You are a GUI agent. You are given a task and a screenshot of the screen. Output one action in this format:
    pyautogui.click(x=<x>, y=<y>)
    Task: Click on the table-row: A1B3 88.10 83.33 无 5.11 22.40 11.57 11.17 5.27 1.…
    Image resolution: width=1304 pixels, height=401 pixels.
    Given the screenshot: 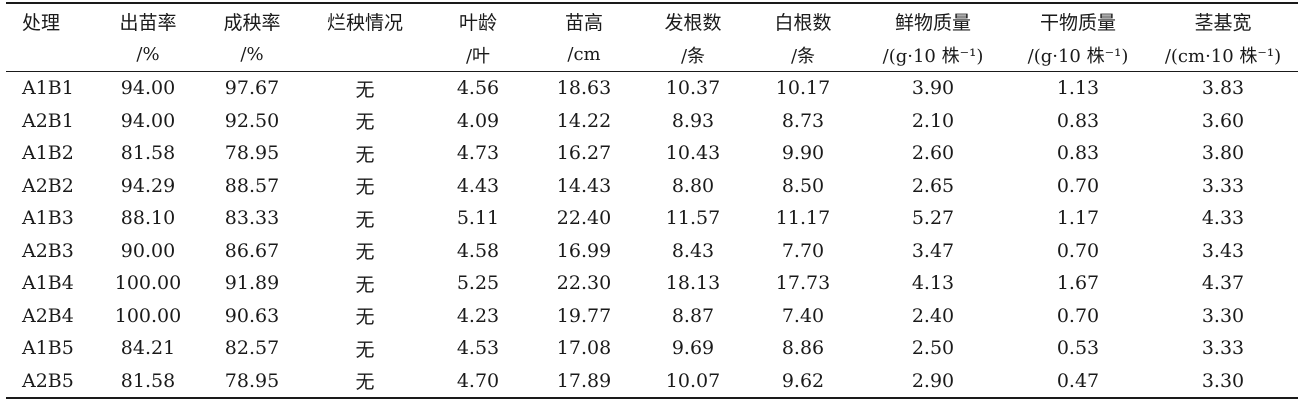 What is the action you would take?
    pyautogui.click(x=652, y=218)
    